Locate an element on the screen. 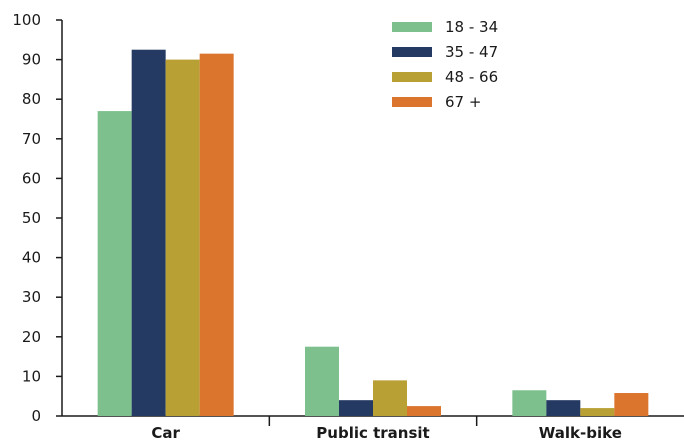  legend-label: 48 - 66 is located at coordinates (471, 77).